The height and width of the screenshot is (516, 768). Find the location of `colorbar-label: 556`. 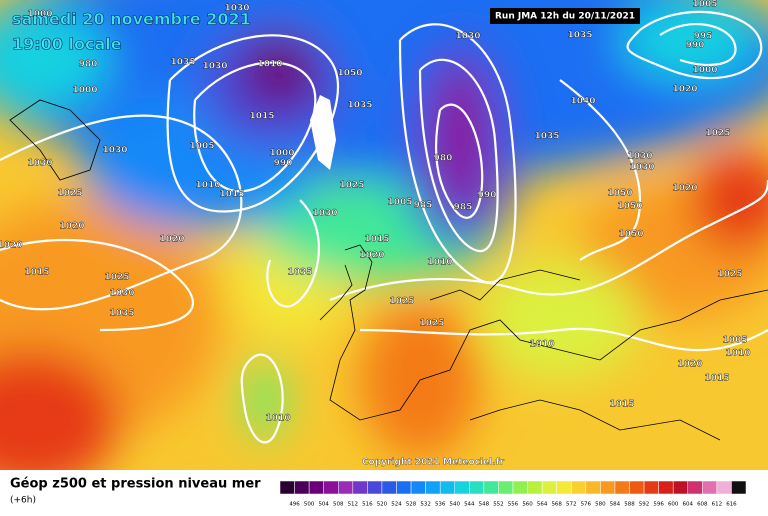

colorbar-label: 556 is located at coordinates (513, 505).